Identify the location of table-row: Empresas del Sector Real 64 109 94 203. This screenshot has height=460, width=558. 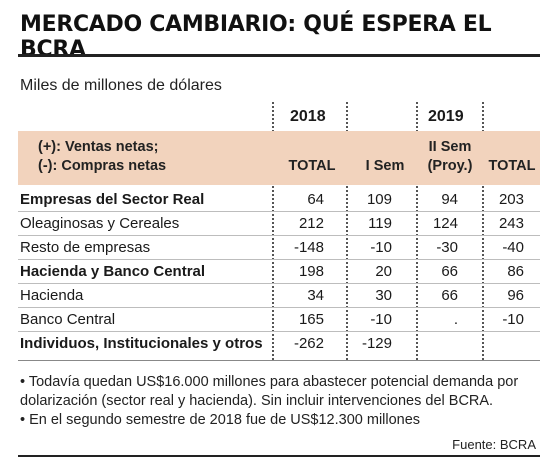
(279, 200).